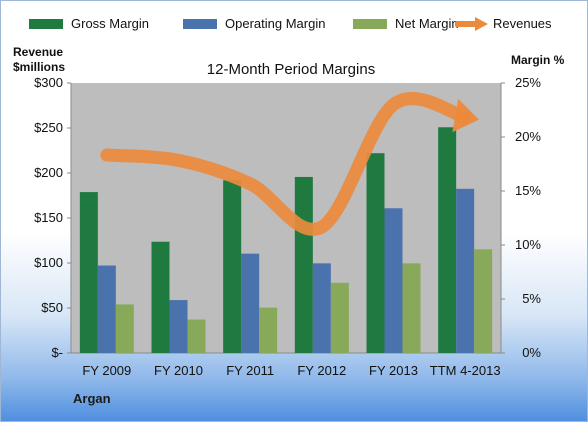 This screenshot has height=422, width=588. I want to click on left-axis-title-line-2: $millions, so click(39, 67).